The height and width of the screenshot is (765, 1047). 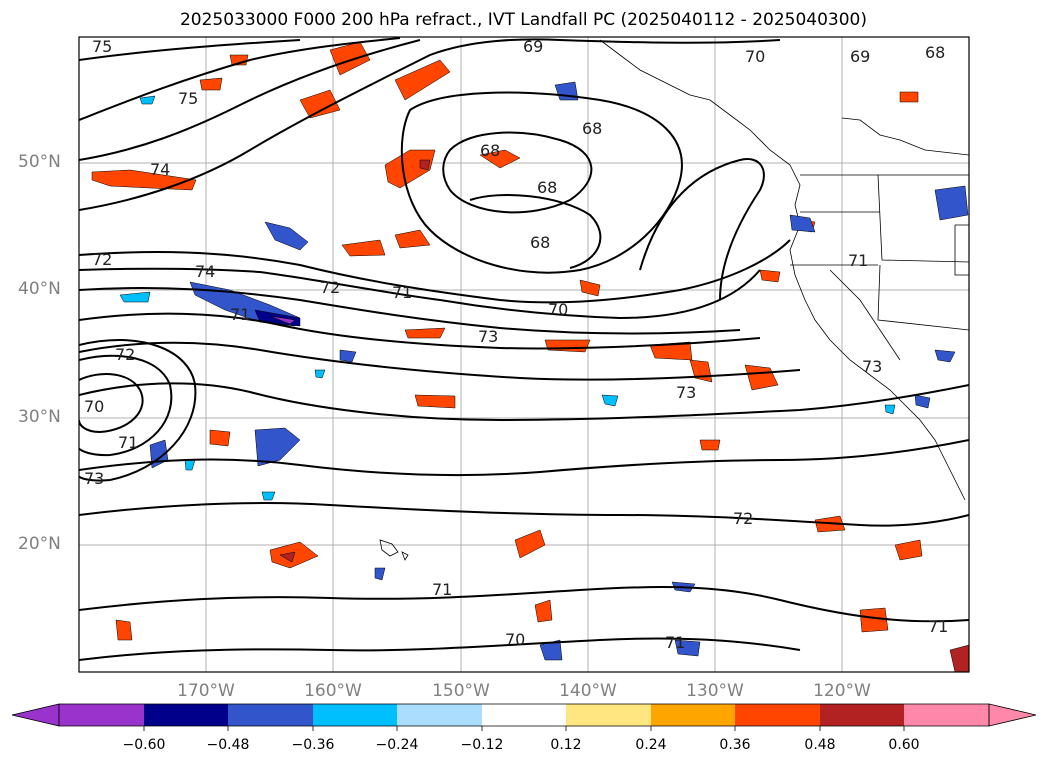 What do you see at coordinates (313, 745) in the screenshot?
I see `colorbar-tick-label: −0.36` at bounding box center [313, 745].